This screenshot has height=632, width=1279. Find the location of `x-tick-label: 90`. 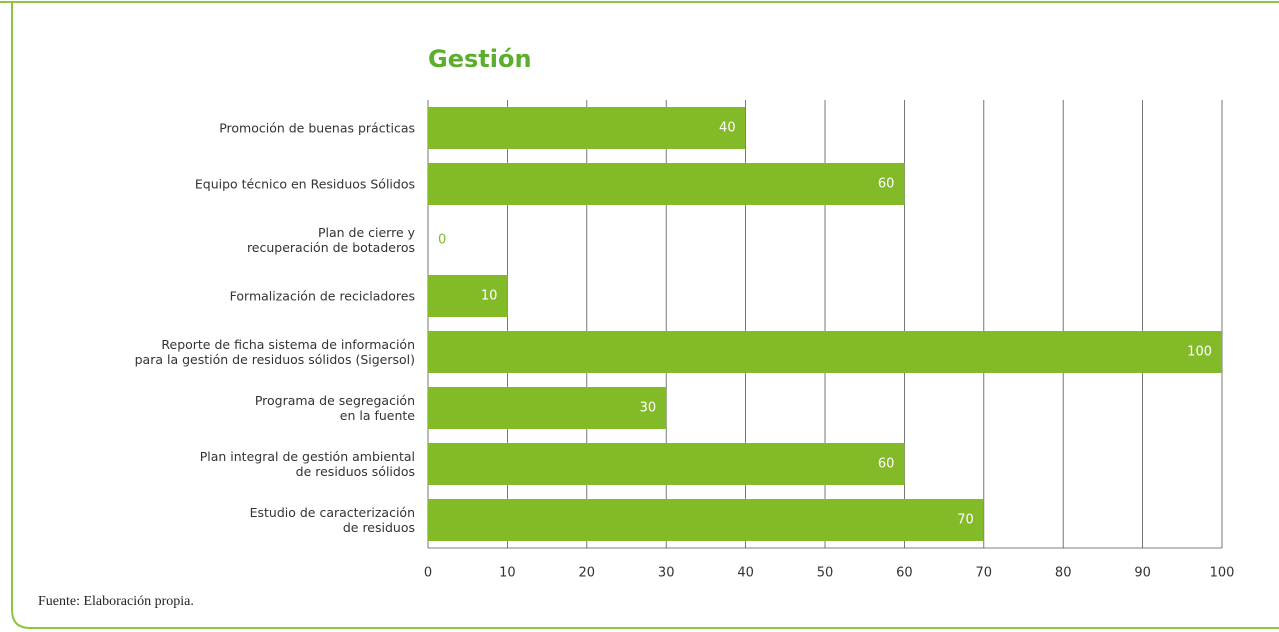

x-tick-label: 90 is located at coordinates (1142, 573).